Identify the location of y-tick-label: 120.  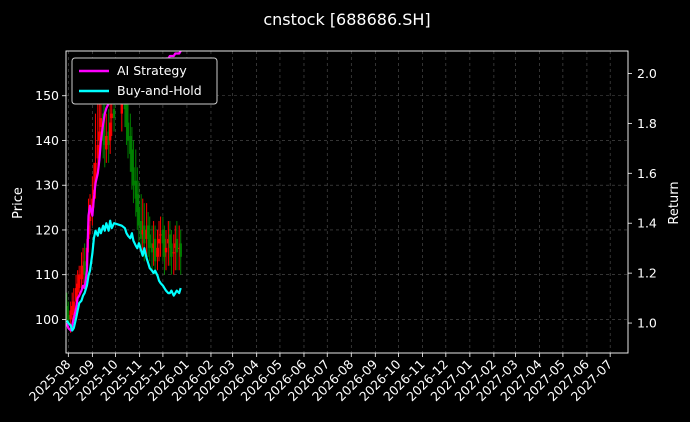
(47, 229).